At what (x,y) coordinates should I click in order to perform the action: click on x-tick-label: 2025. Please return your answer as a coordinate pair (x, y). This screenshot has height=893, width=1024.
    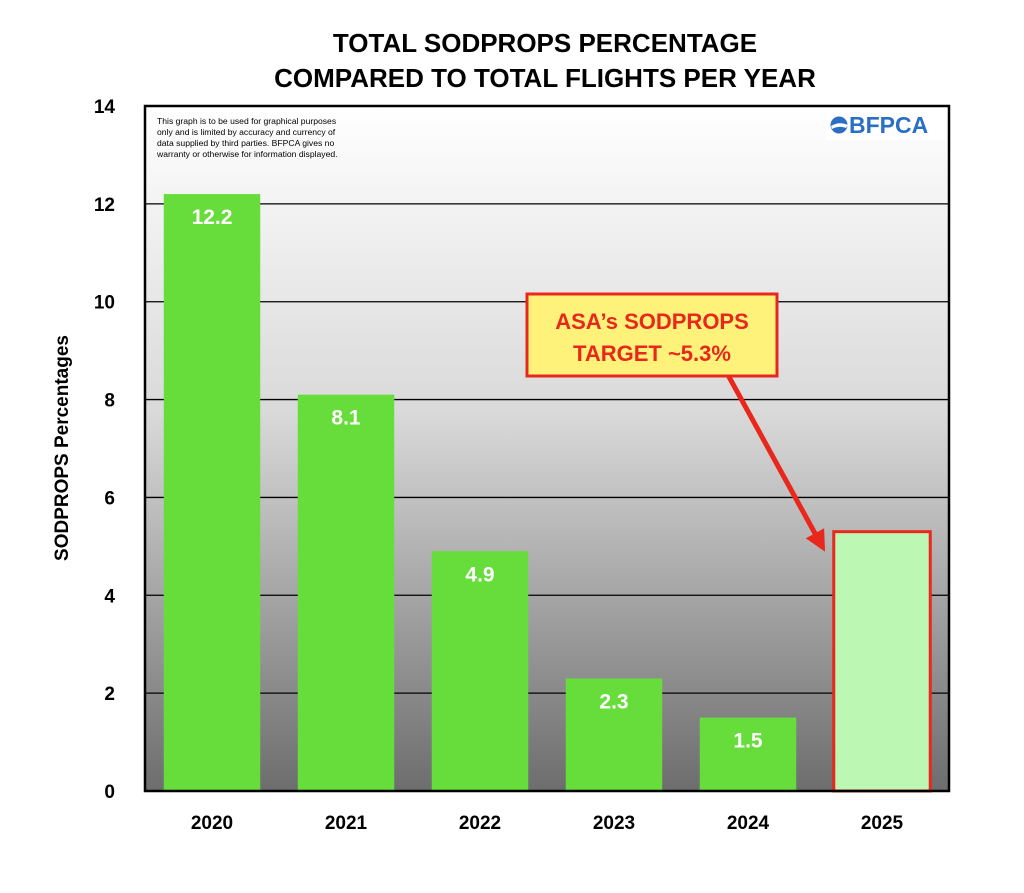
    Looking at the image, I should click on (882, 823).